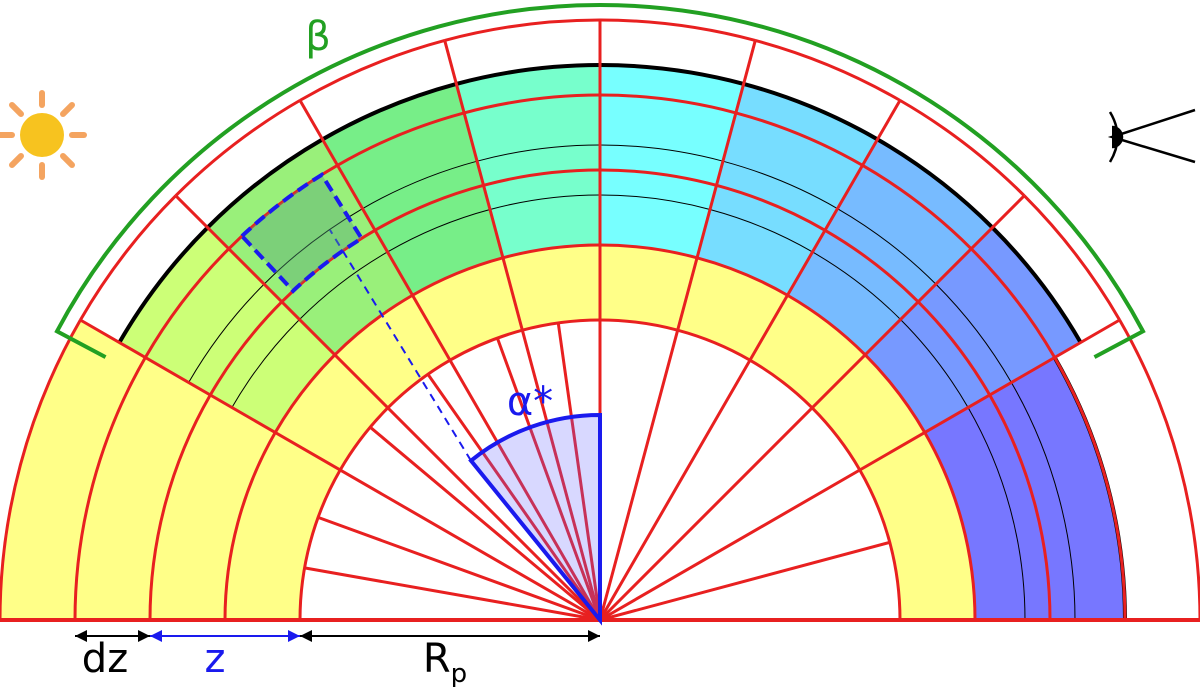 This screenshot has height=687, width=1200. I want to click on alpha-wedge, so click(535, 519).